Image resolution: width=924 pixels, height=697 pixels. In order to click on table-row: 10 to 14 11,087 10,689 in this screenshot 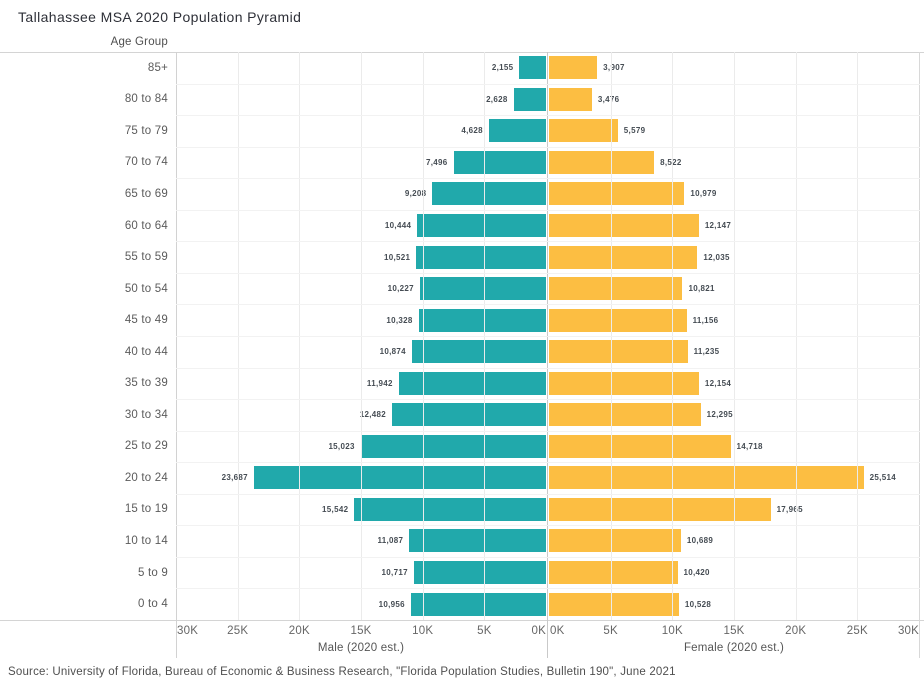, I will do `click(462, 541)`.